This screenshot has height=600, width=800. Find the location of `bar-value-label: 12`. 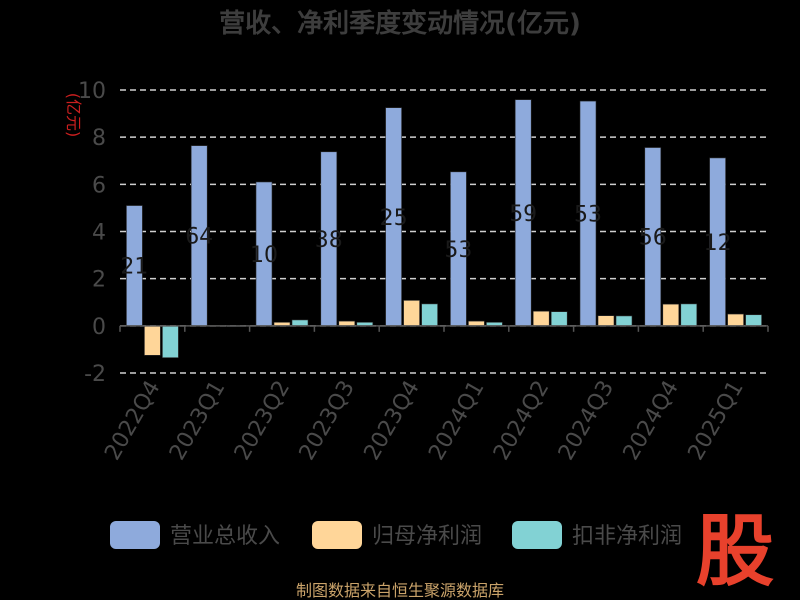

bar-value-label: 12 is located at coordinates (718, 243).